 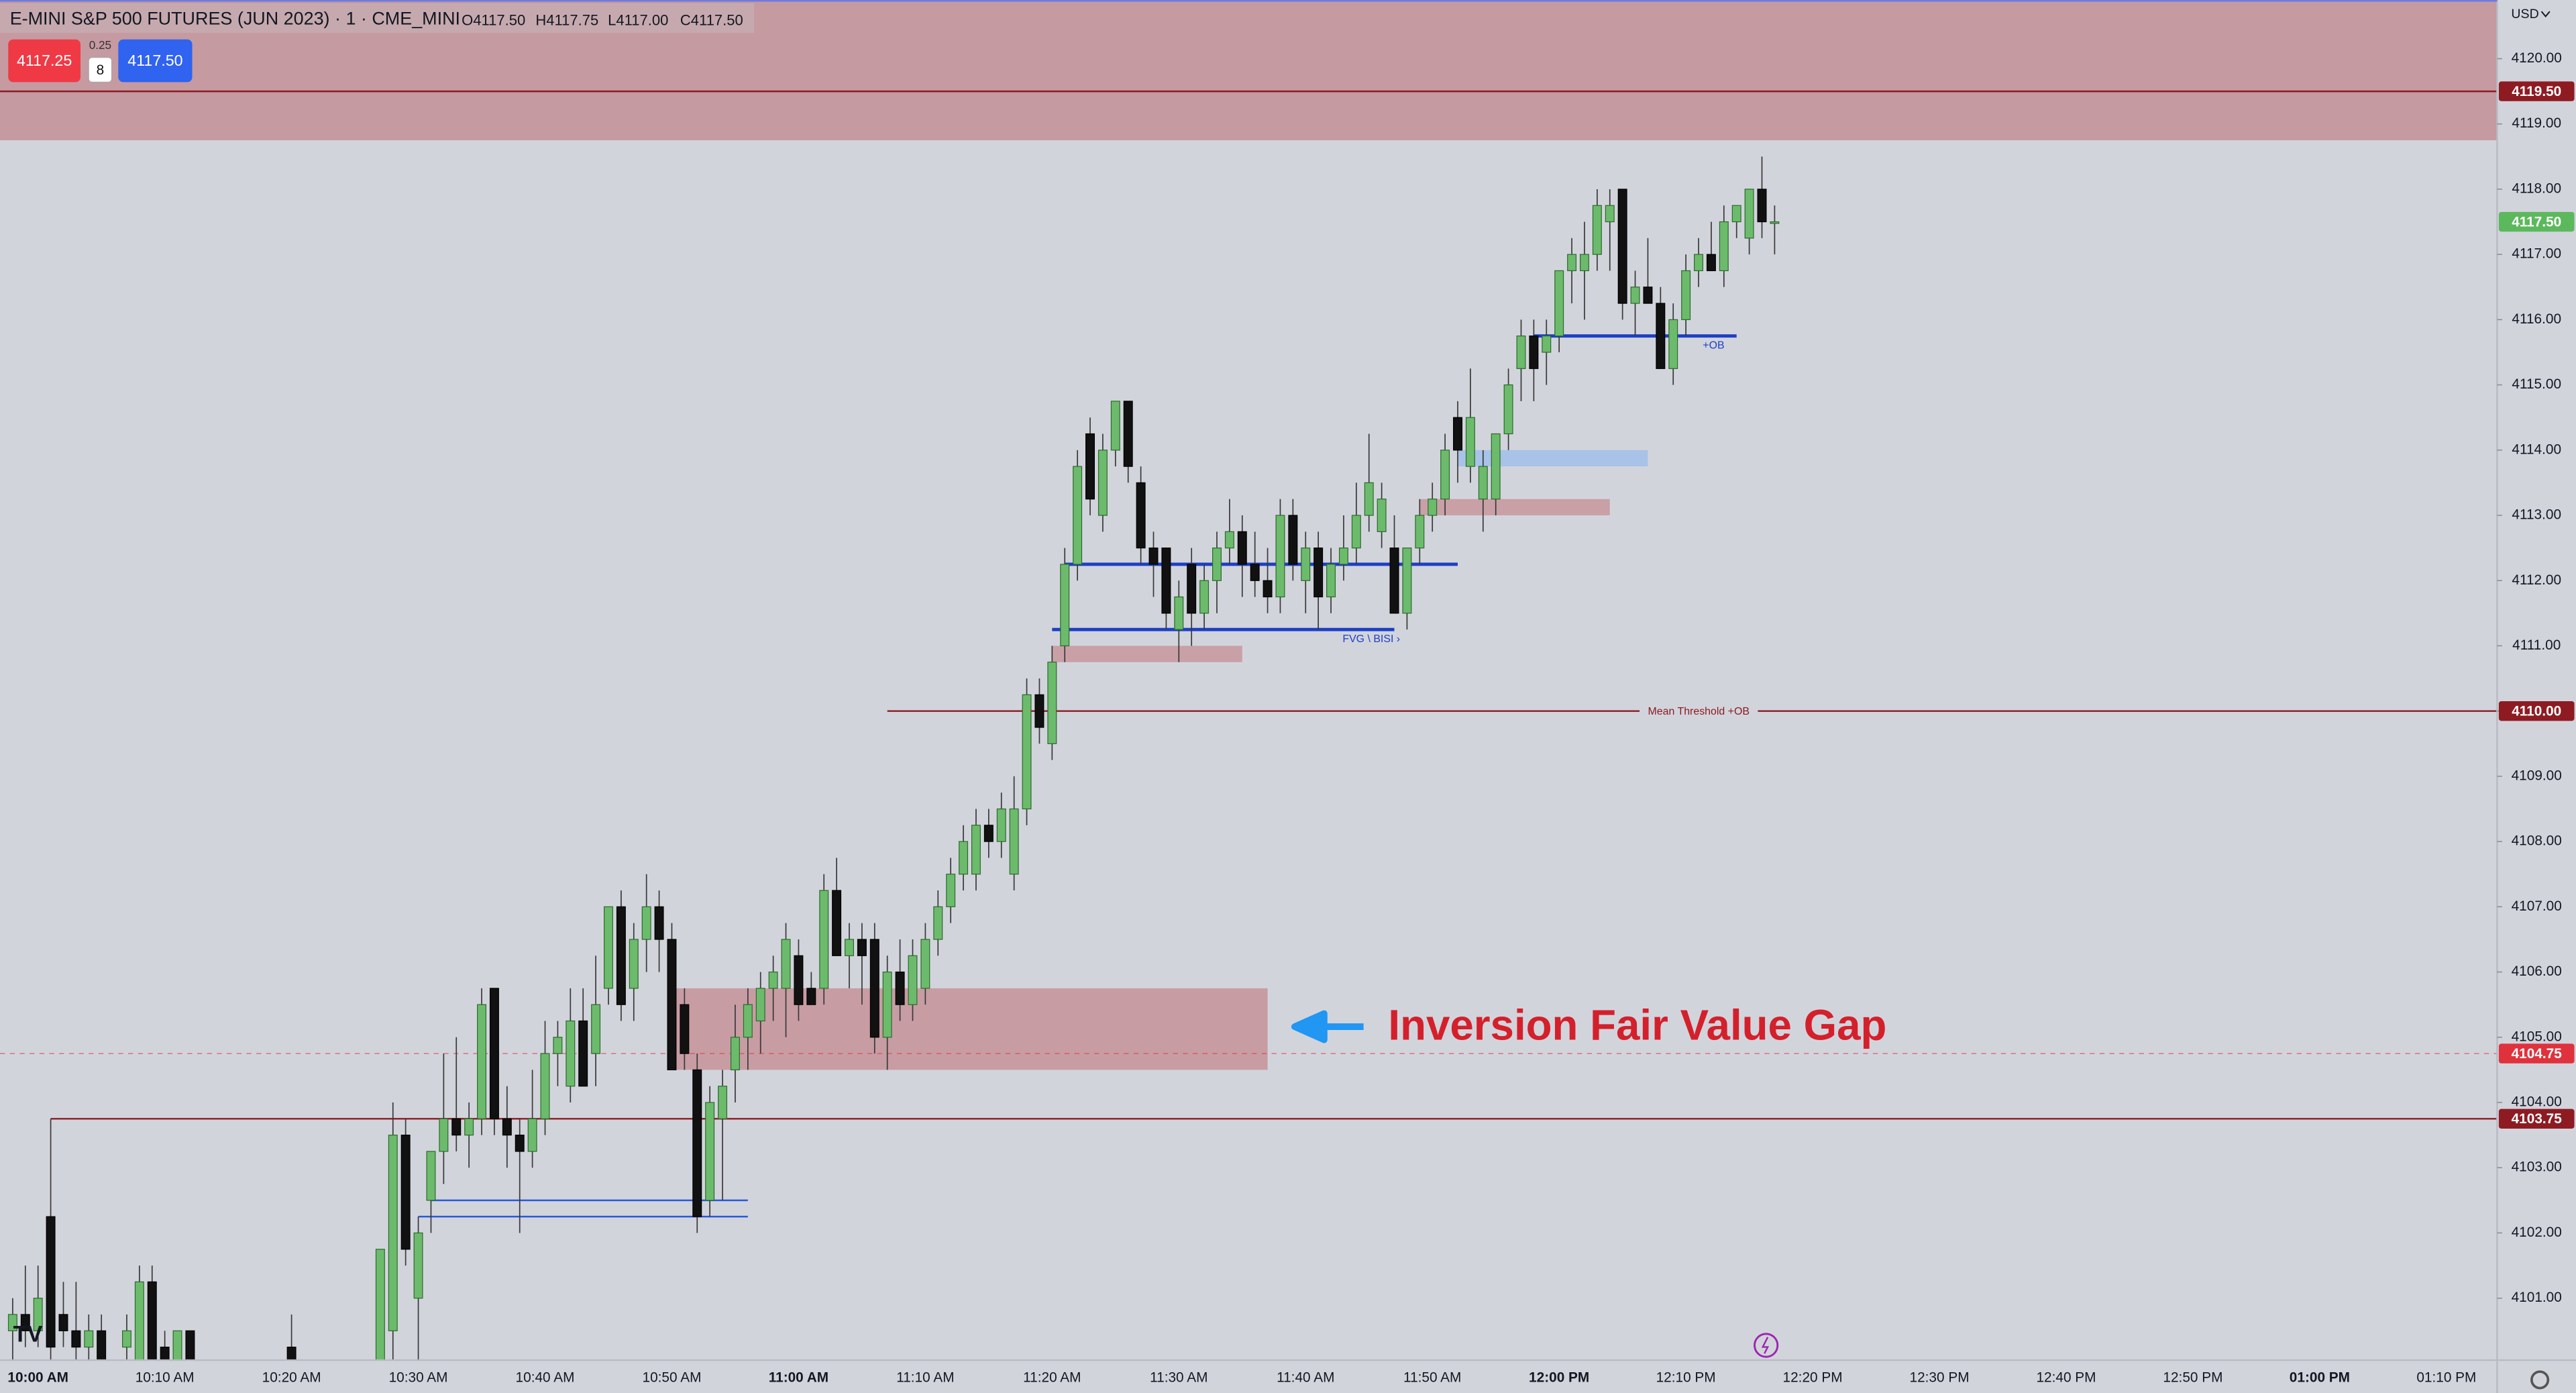 What do you see at coordinates (2524, 14) in the screenshot?
I see `currency: USD` at bounding box center [2524, 14].